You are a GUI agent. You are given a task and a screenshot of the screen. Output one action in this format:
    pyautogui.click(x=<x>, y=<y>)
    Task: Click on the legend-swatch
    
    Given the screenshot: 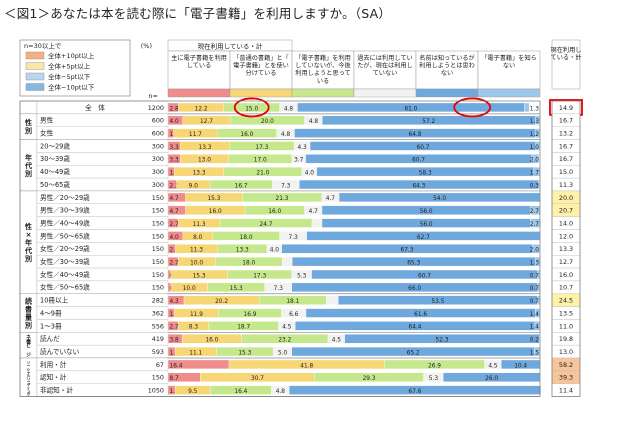 What is the action you would take?
    pyautogui.click(x=35, y=66)
    